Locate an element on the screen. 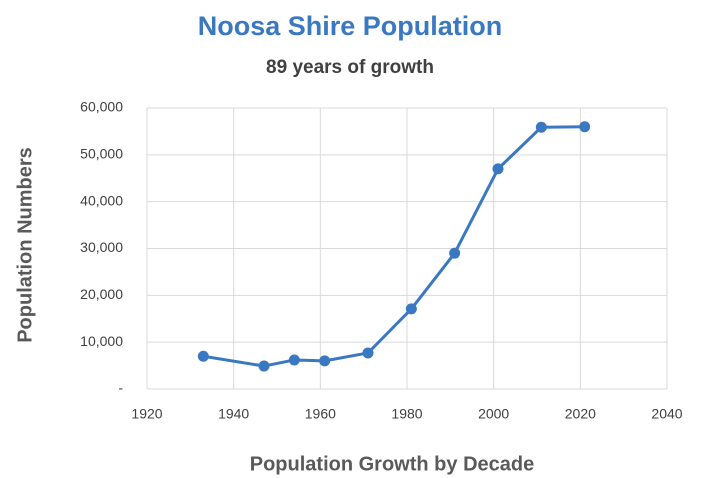 The height and width of the screenshot is (478, 705). y-tick-label: 10,000 is located at coordinates (101, 341).